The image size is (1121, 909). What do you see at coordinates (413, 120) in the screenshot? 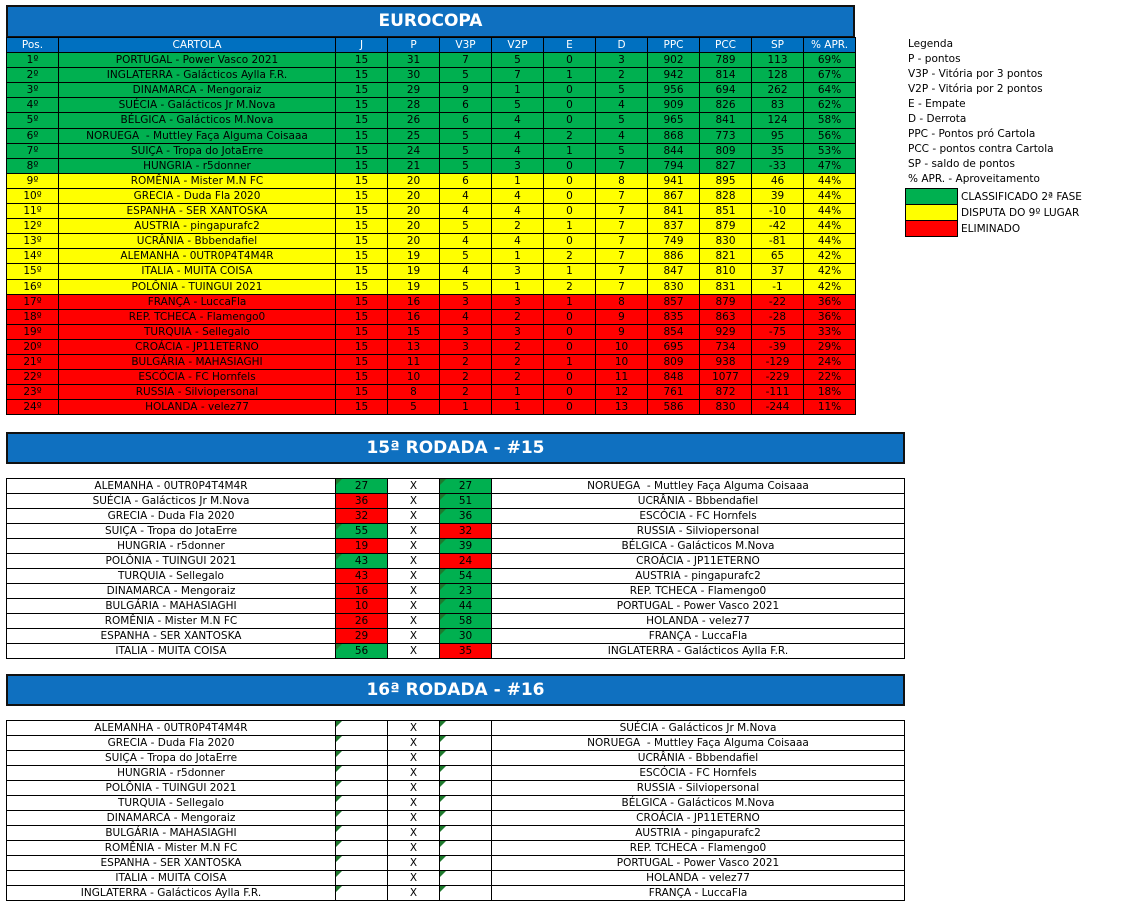
I see `stat-cell: 26` at bounding box center [413, 120].